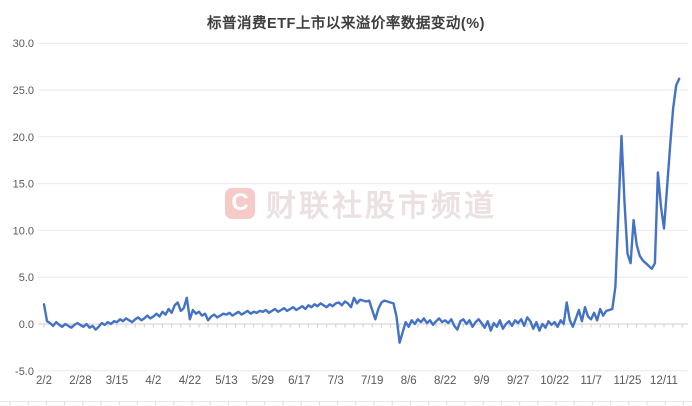  Describe the element at coordinates (628, 381) in the screenshot. I see `x-tick-label: 11/25` at that location.